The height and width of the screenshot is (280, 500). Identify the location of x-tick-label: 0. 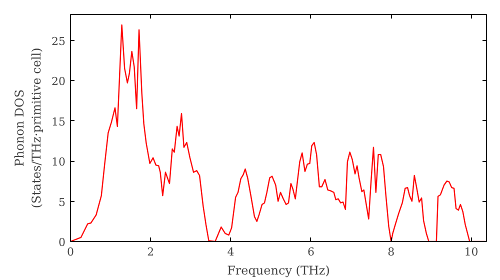
(70, 252).